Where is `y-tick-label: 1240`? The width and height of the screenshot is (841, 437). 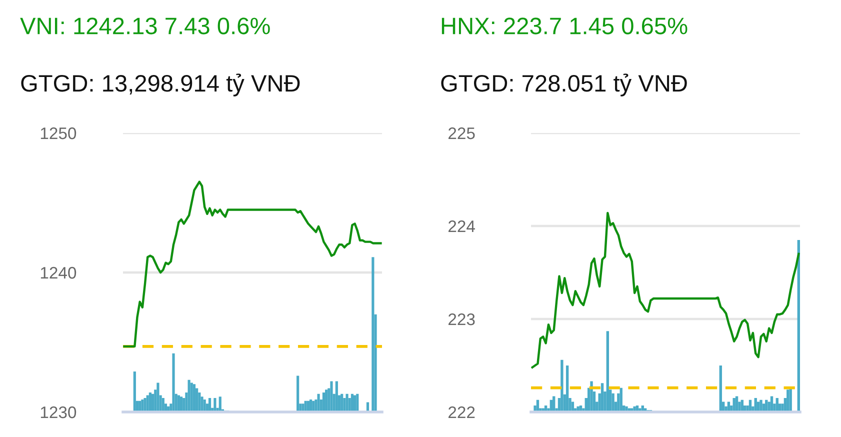
y-tick-label: 1240 is located at coordinates (58, 272).